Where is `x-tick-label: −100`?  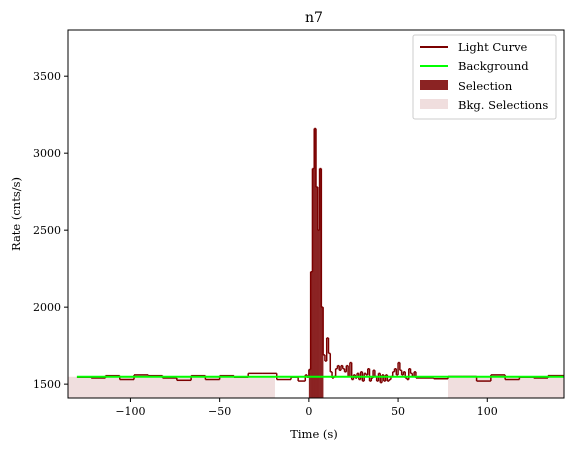
x-tick-label: −100 is located at coordinates (130, 411).